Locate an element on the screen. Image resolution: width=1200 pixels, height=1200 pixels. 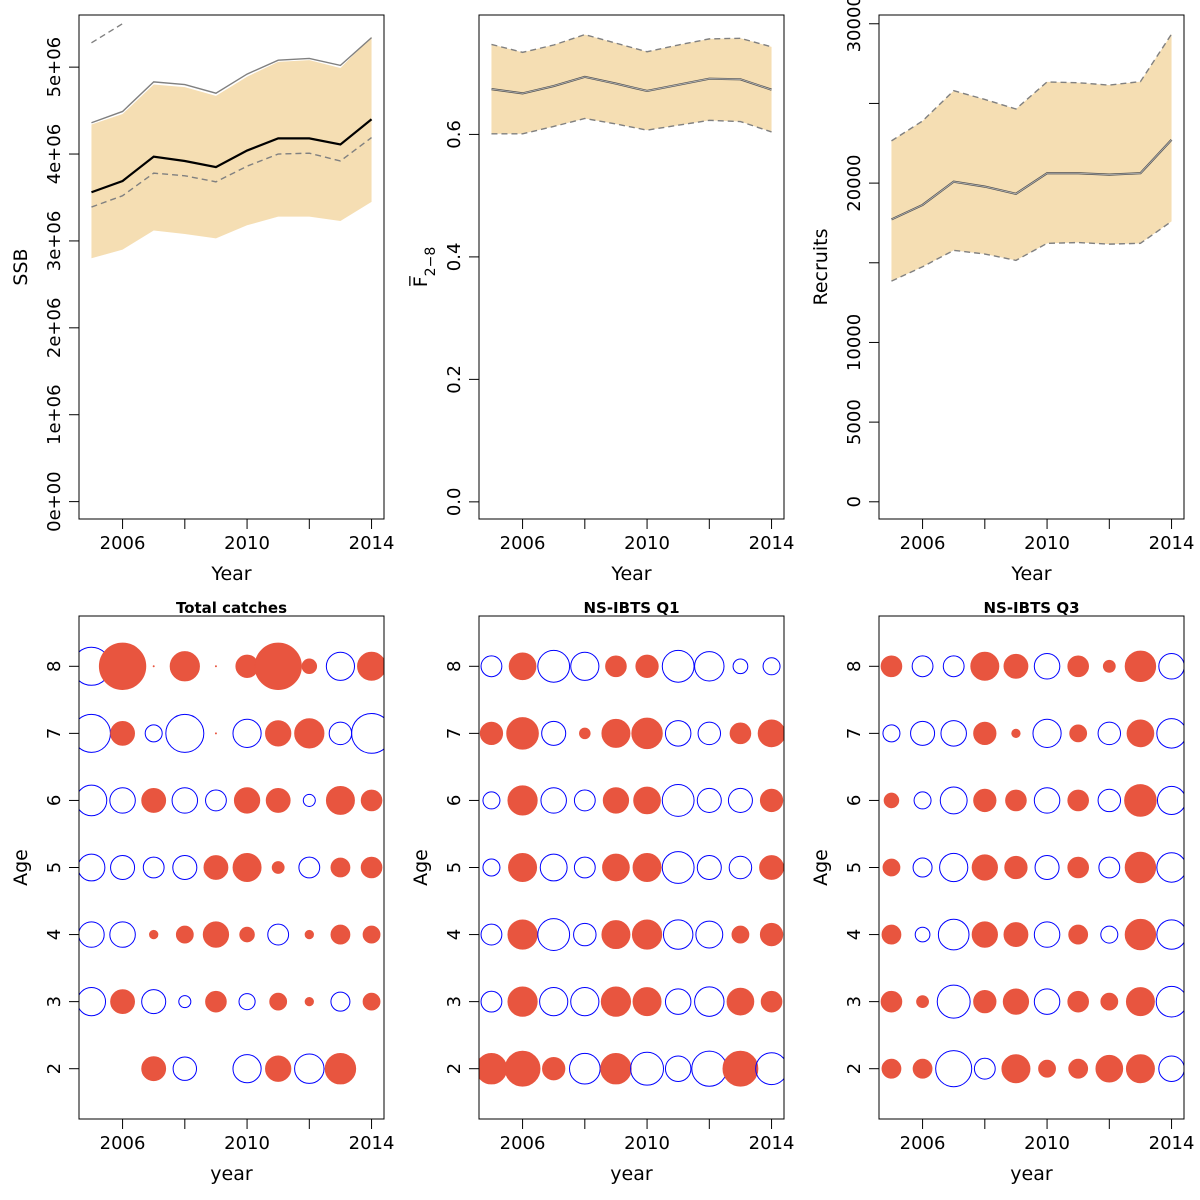
series-upper-line is located at coordinates (232, 80).